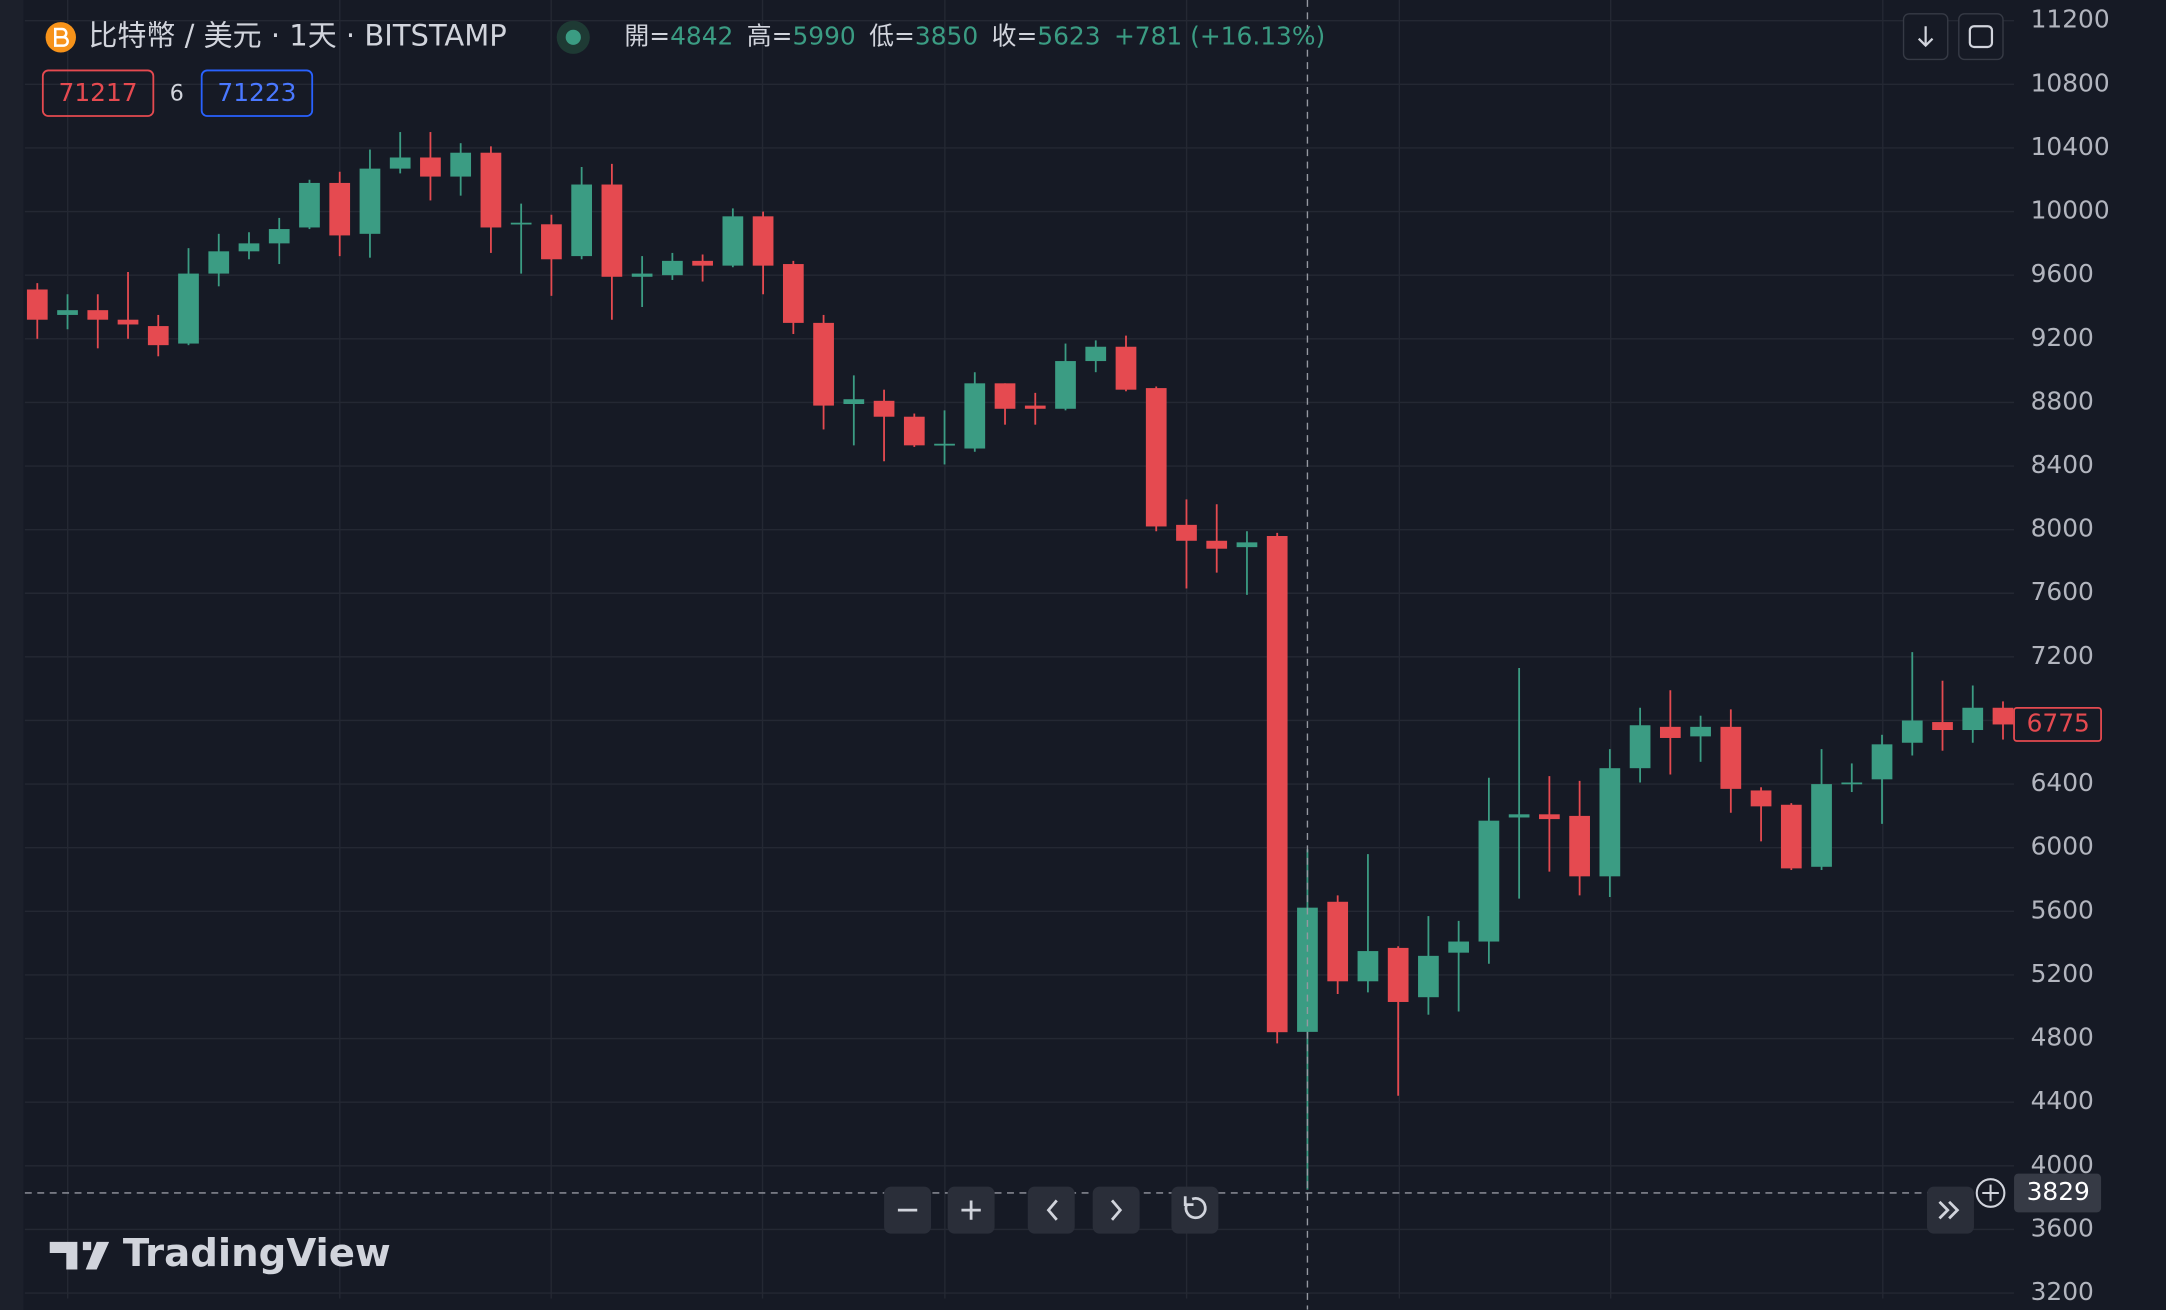 The width and height of the screenshot is (2166, 1310). What do you see at coordinates (2062, 528) in the screenshot?
I see `y-tick-label: 8000` at bounding box center [2062, 528].